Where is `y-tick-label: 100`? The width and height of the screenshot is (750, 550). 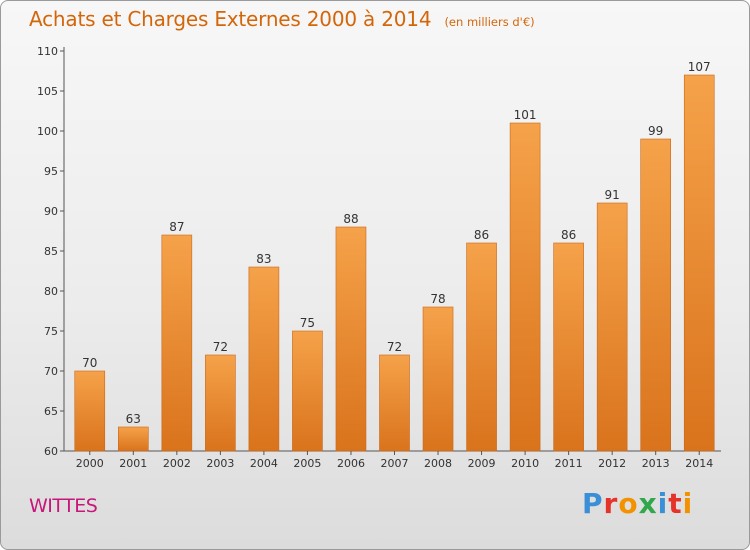
y-tick-label: 100 is located at coordinates (47, 131).